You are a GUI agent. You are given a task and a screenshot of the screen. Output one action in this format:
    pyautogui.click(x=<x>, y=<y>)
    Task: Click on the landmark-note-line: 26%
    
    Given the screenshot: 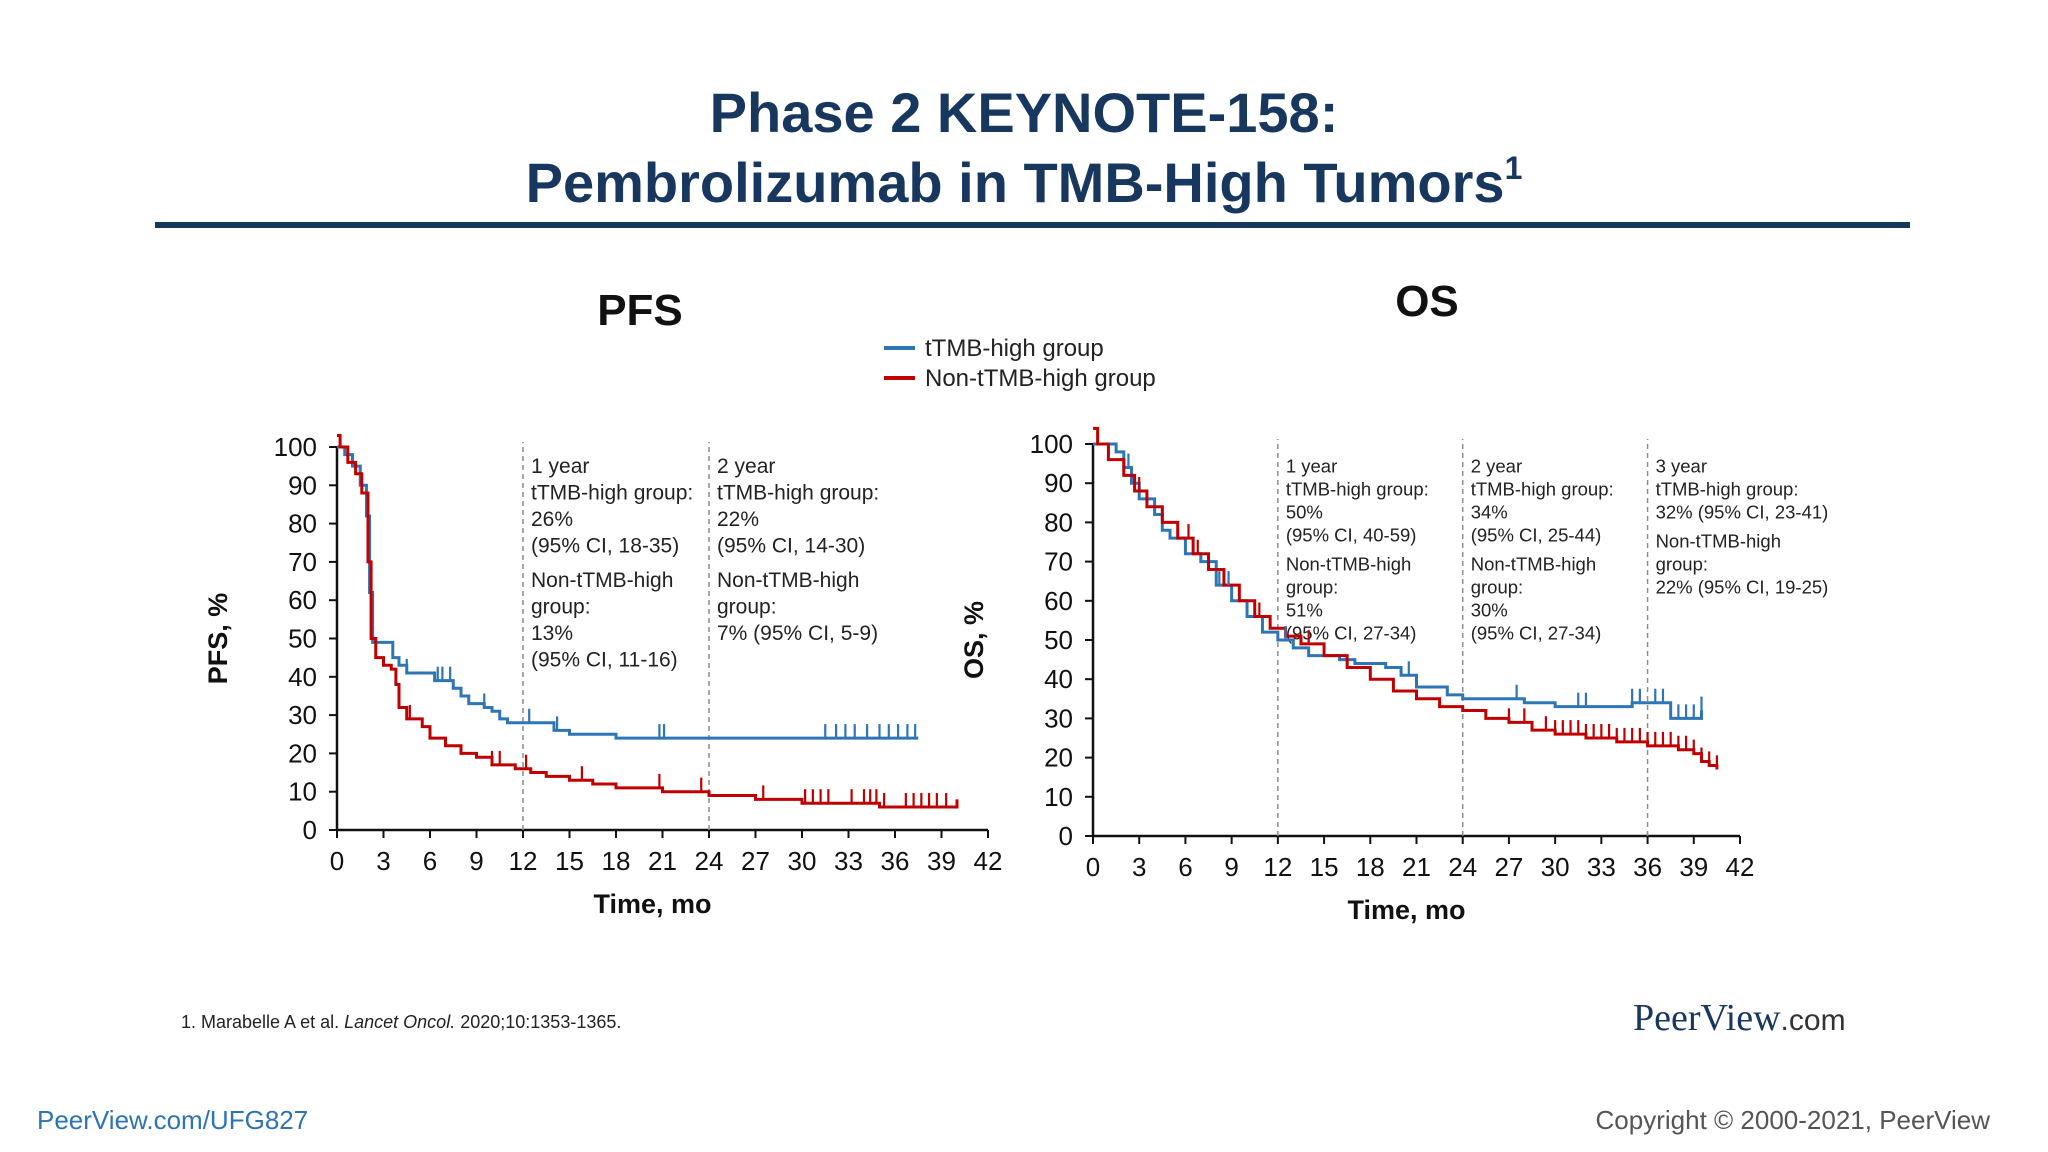 What is the action you would take?
    pyautogui.click(x=552, y=519)
    